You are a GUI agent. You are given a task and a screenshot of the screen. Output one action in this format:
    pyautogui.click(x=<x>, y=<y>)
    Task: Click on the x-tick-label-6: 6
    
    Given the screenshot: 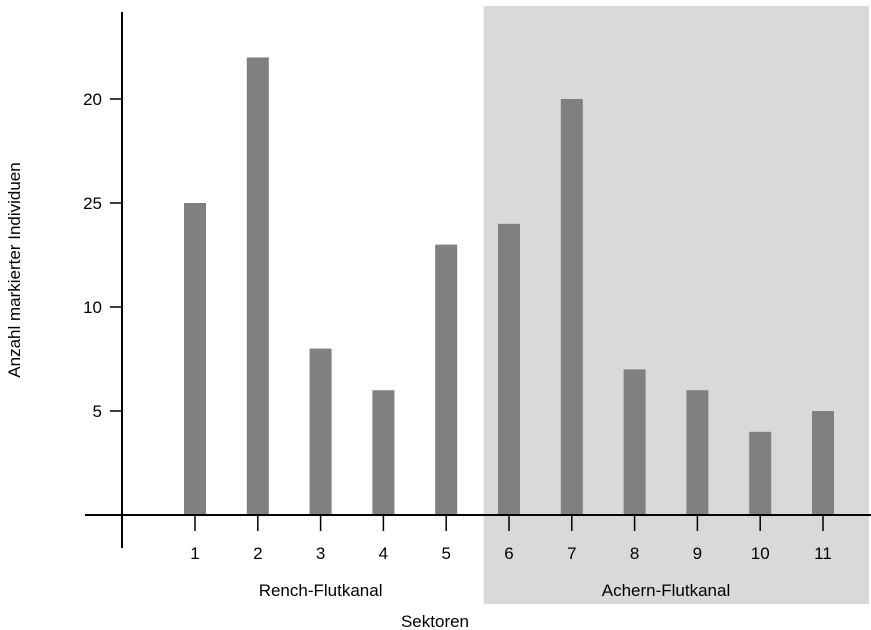 What is the action you would take?
    pyautogui.click(x=508, y=553)
    